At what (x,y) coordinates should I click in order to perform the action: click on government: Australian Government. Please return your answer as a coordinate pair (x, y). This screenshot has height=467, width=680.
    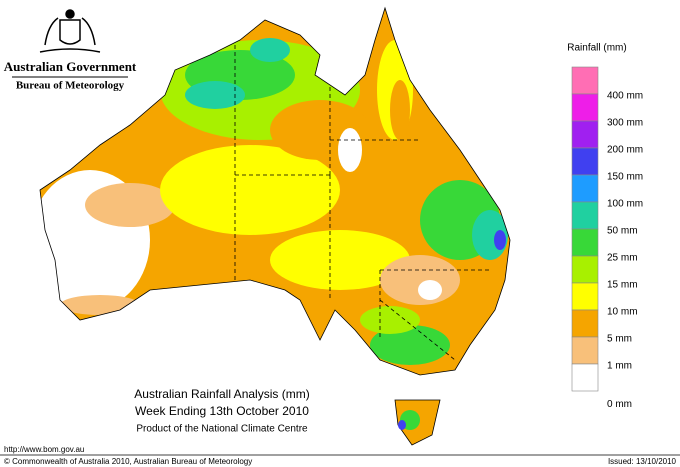
    Looking at the image, I should click on (70, 66).